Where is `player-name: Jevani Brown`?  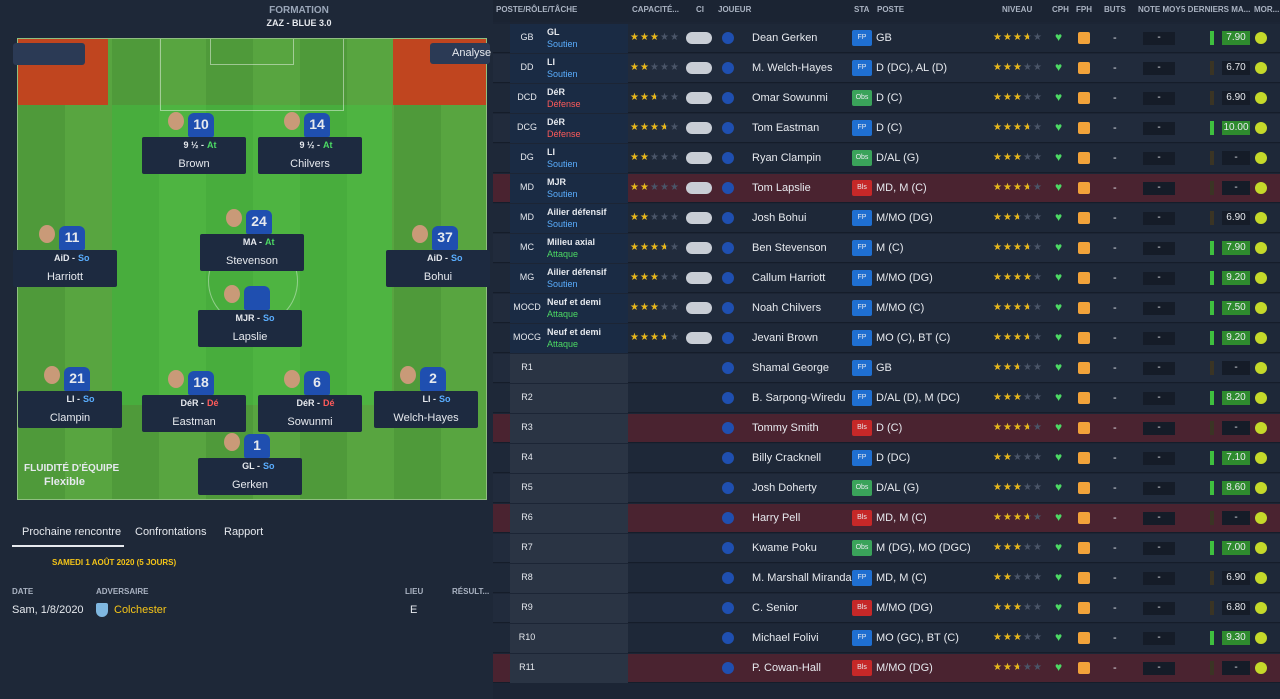
player-name: Jevani Brown is located at coordinates (785, 338).